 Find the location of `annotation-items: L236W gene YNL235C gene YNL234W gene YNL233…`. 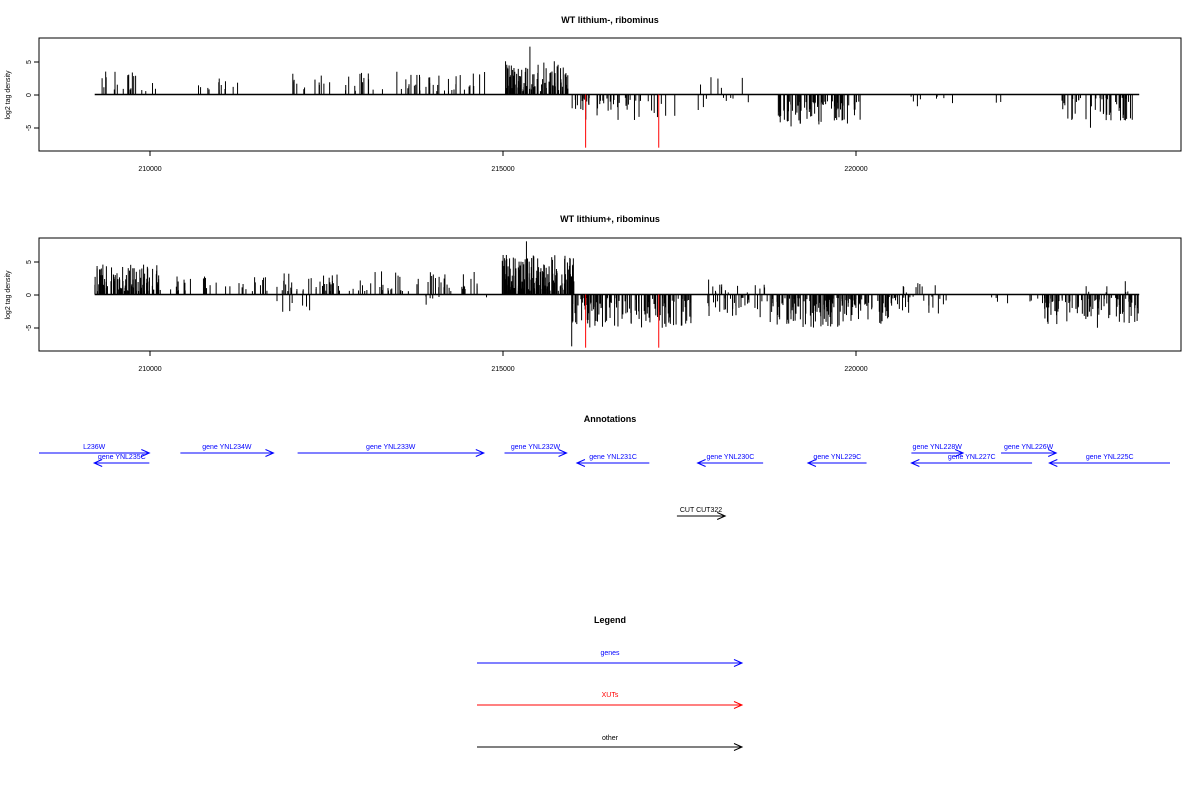

annotation-items: L236W gene YNL235C gene YNL234W gene YNL233… is located at coordinates (604, 482).